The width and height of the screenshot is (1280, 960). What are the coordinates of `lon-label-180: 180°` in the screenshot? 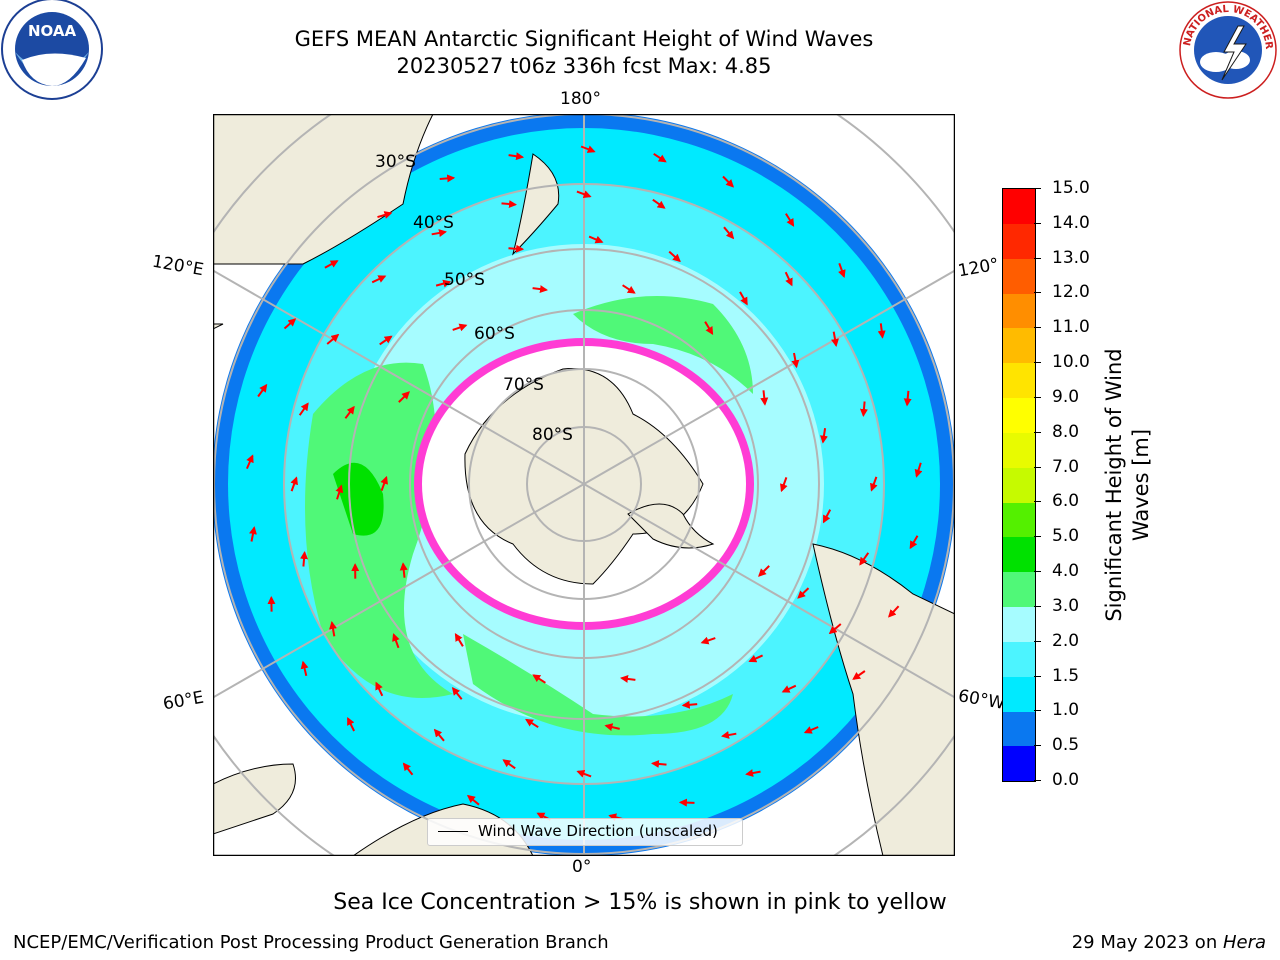 It's located at (580, 99).